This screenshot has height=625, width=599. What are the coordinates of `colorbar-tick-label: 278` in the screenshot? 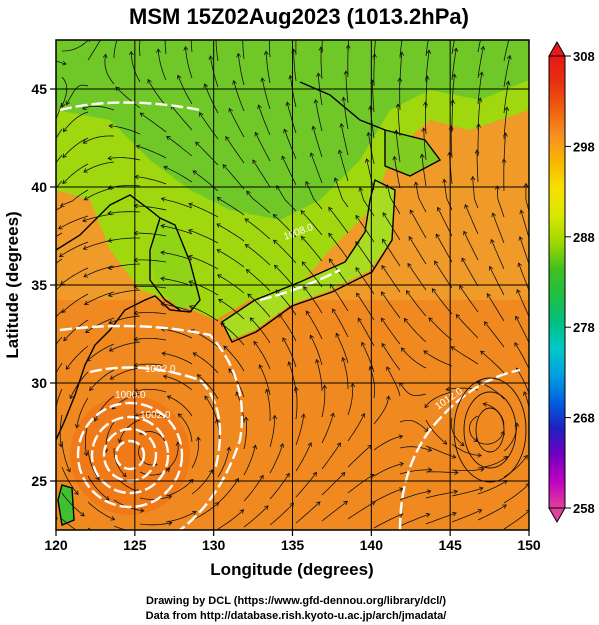 It's located at (584, 327).